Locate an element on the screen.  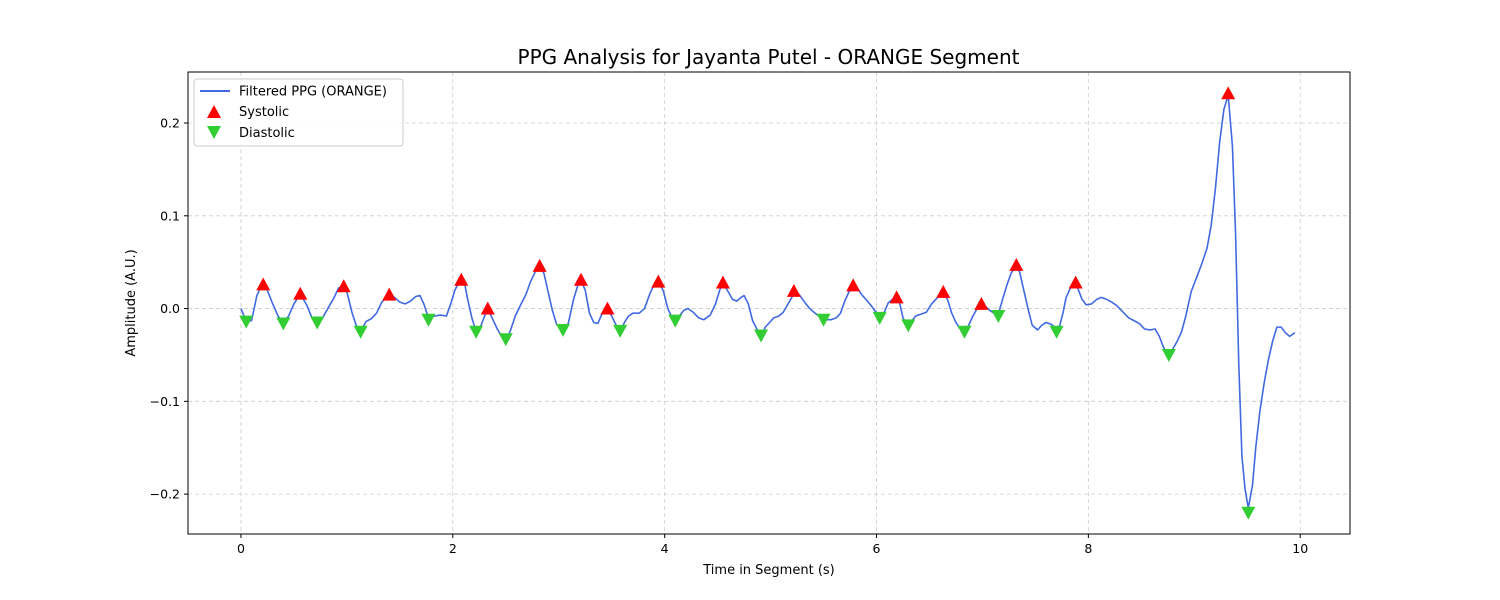
y-tick-label: 0.2 is located at coordinates (170, 123).